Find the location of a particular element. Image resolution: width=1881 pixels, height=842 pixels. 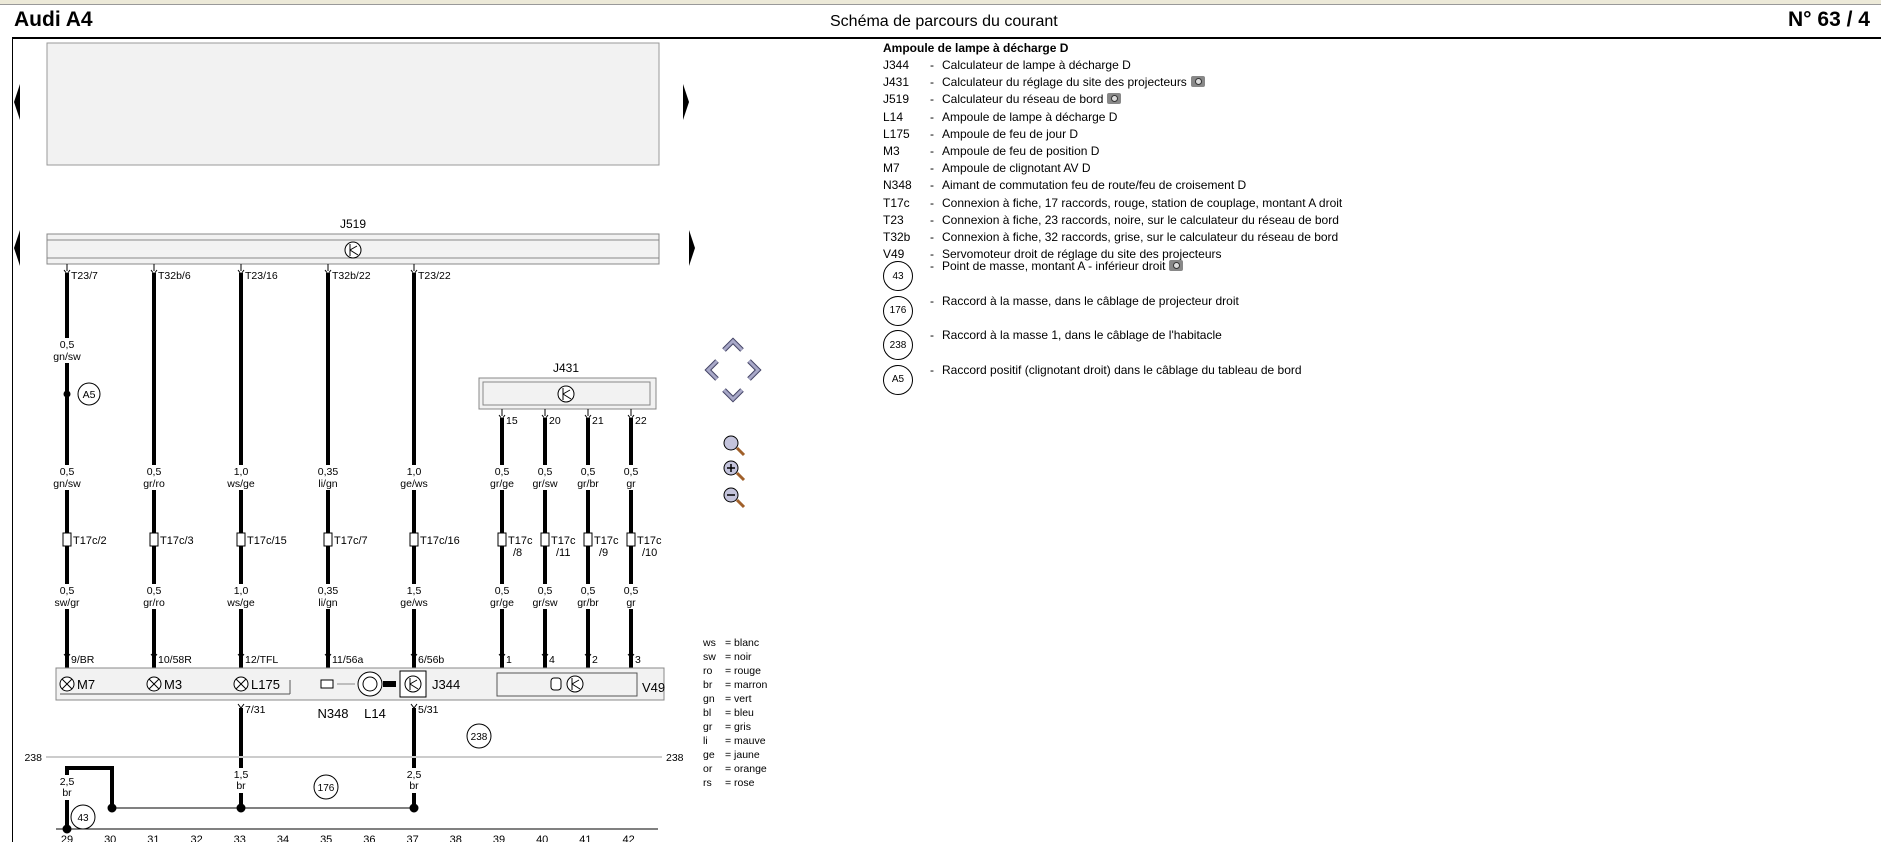

connector-pin-label: /10 is located at coordinates (649, 553).